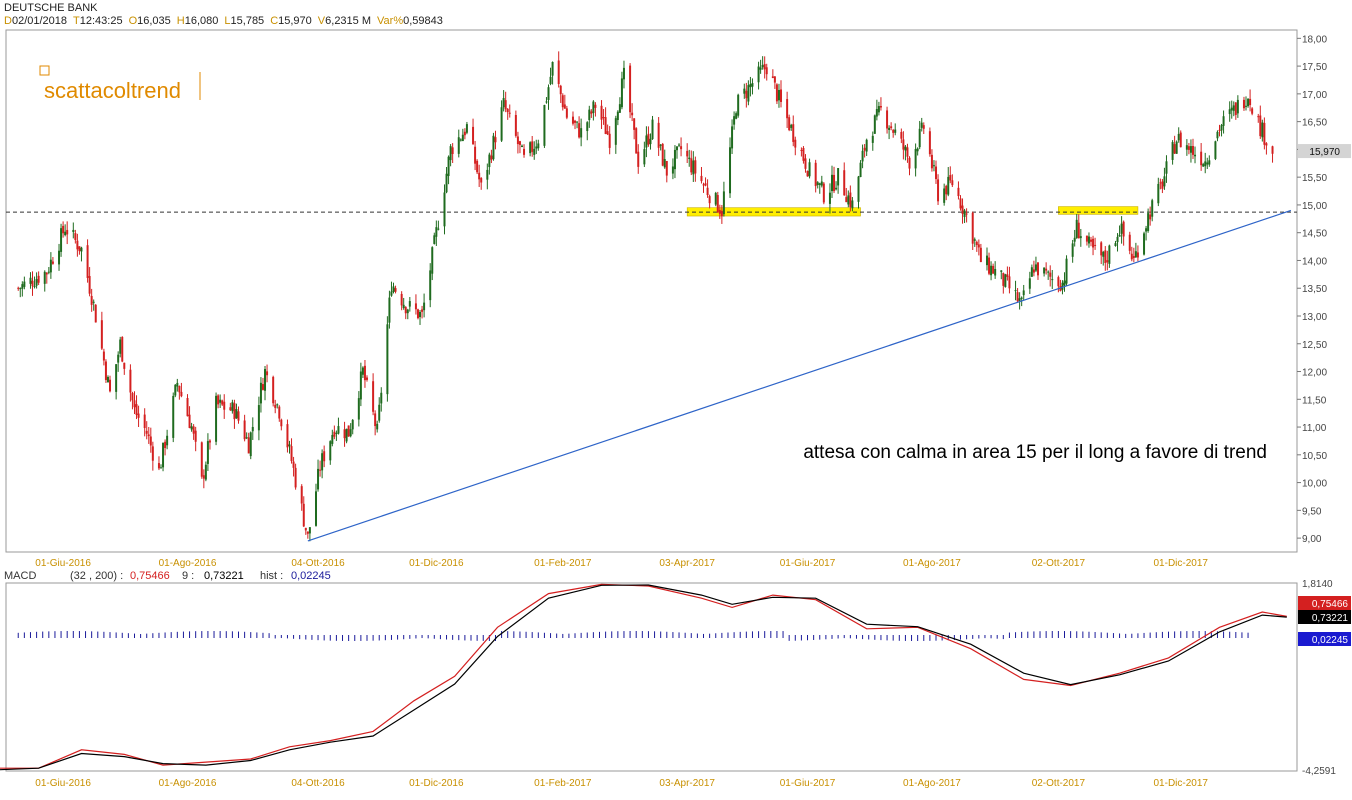 The image size is (1352, 800). What do you see at coordinates (1314, 39) in the screenshot?
I see `y-tick-label: 18,00` at bounding box center [1314, 39].